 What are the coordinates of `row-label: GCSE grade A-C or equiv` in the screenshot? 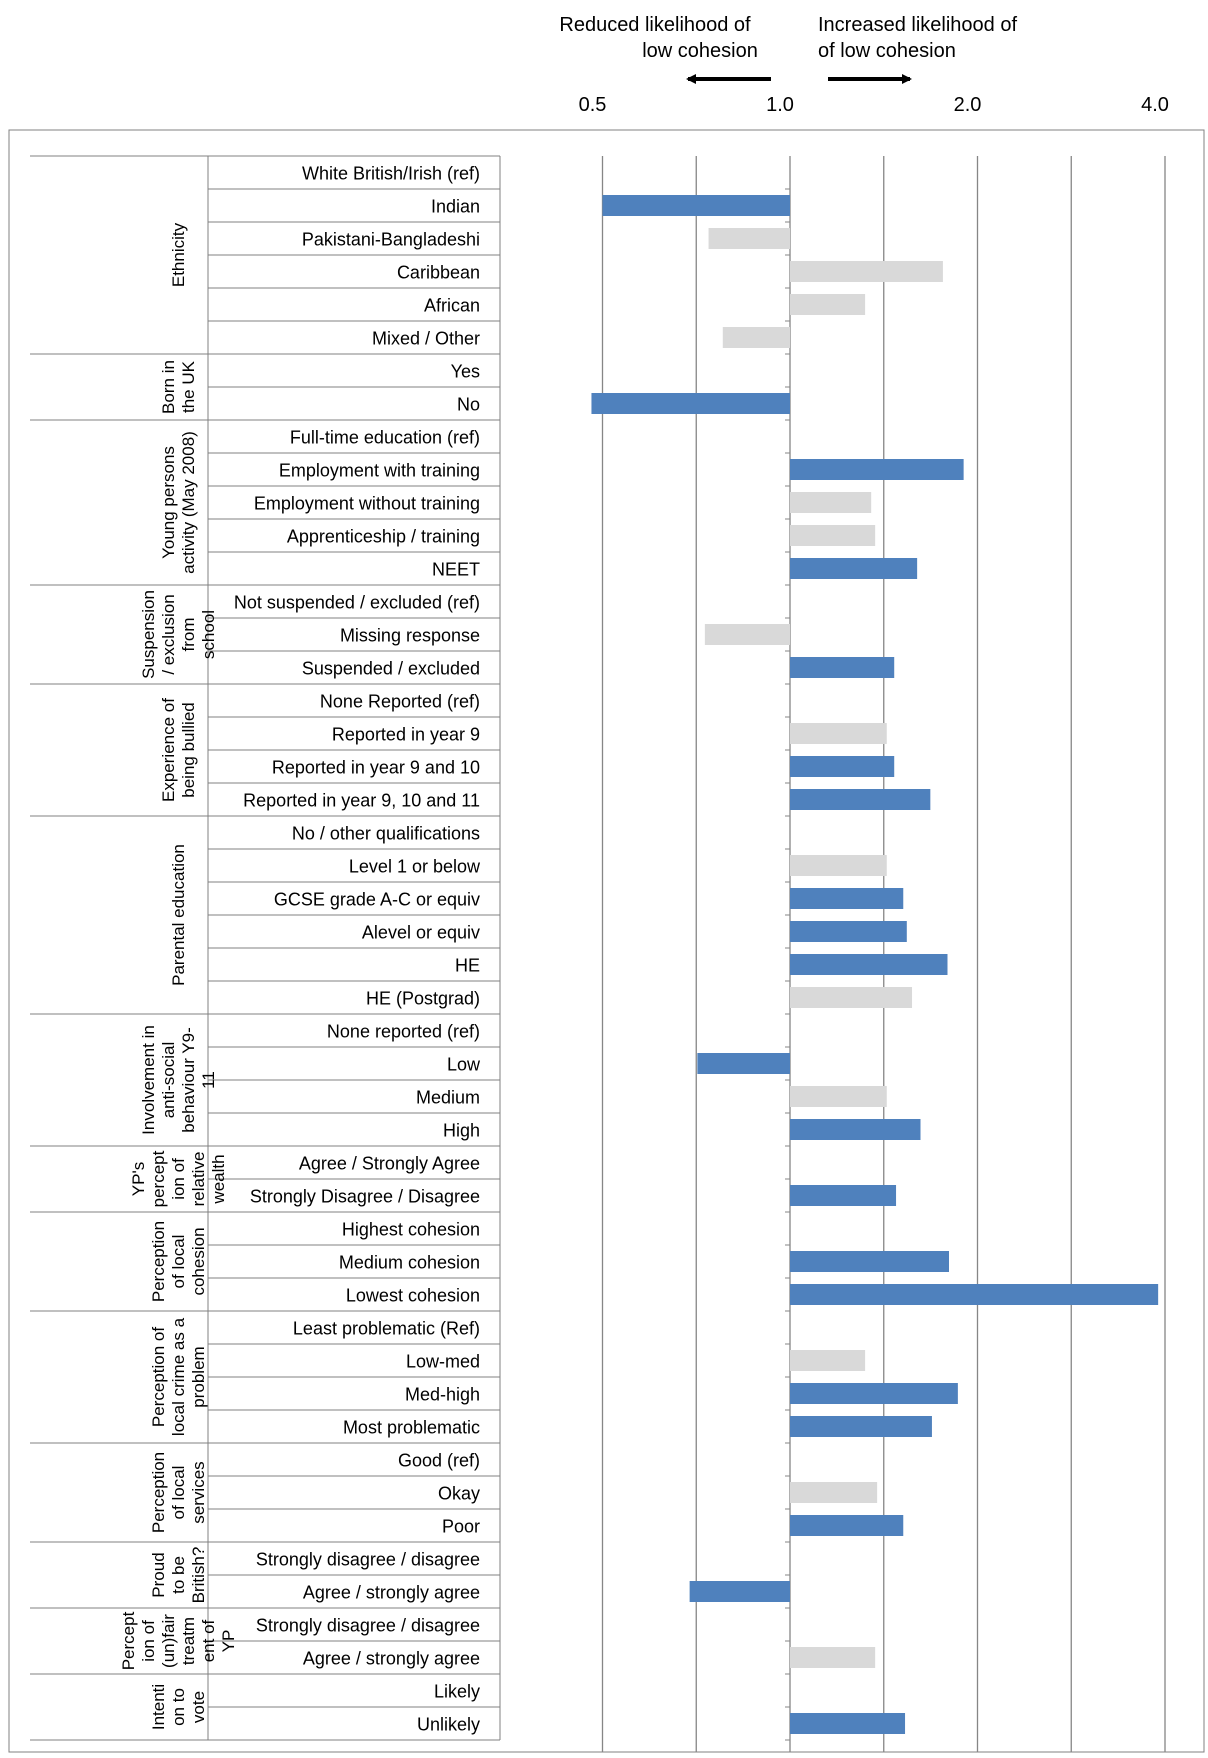 It's located at (377, 900).